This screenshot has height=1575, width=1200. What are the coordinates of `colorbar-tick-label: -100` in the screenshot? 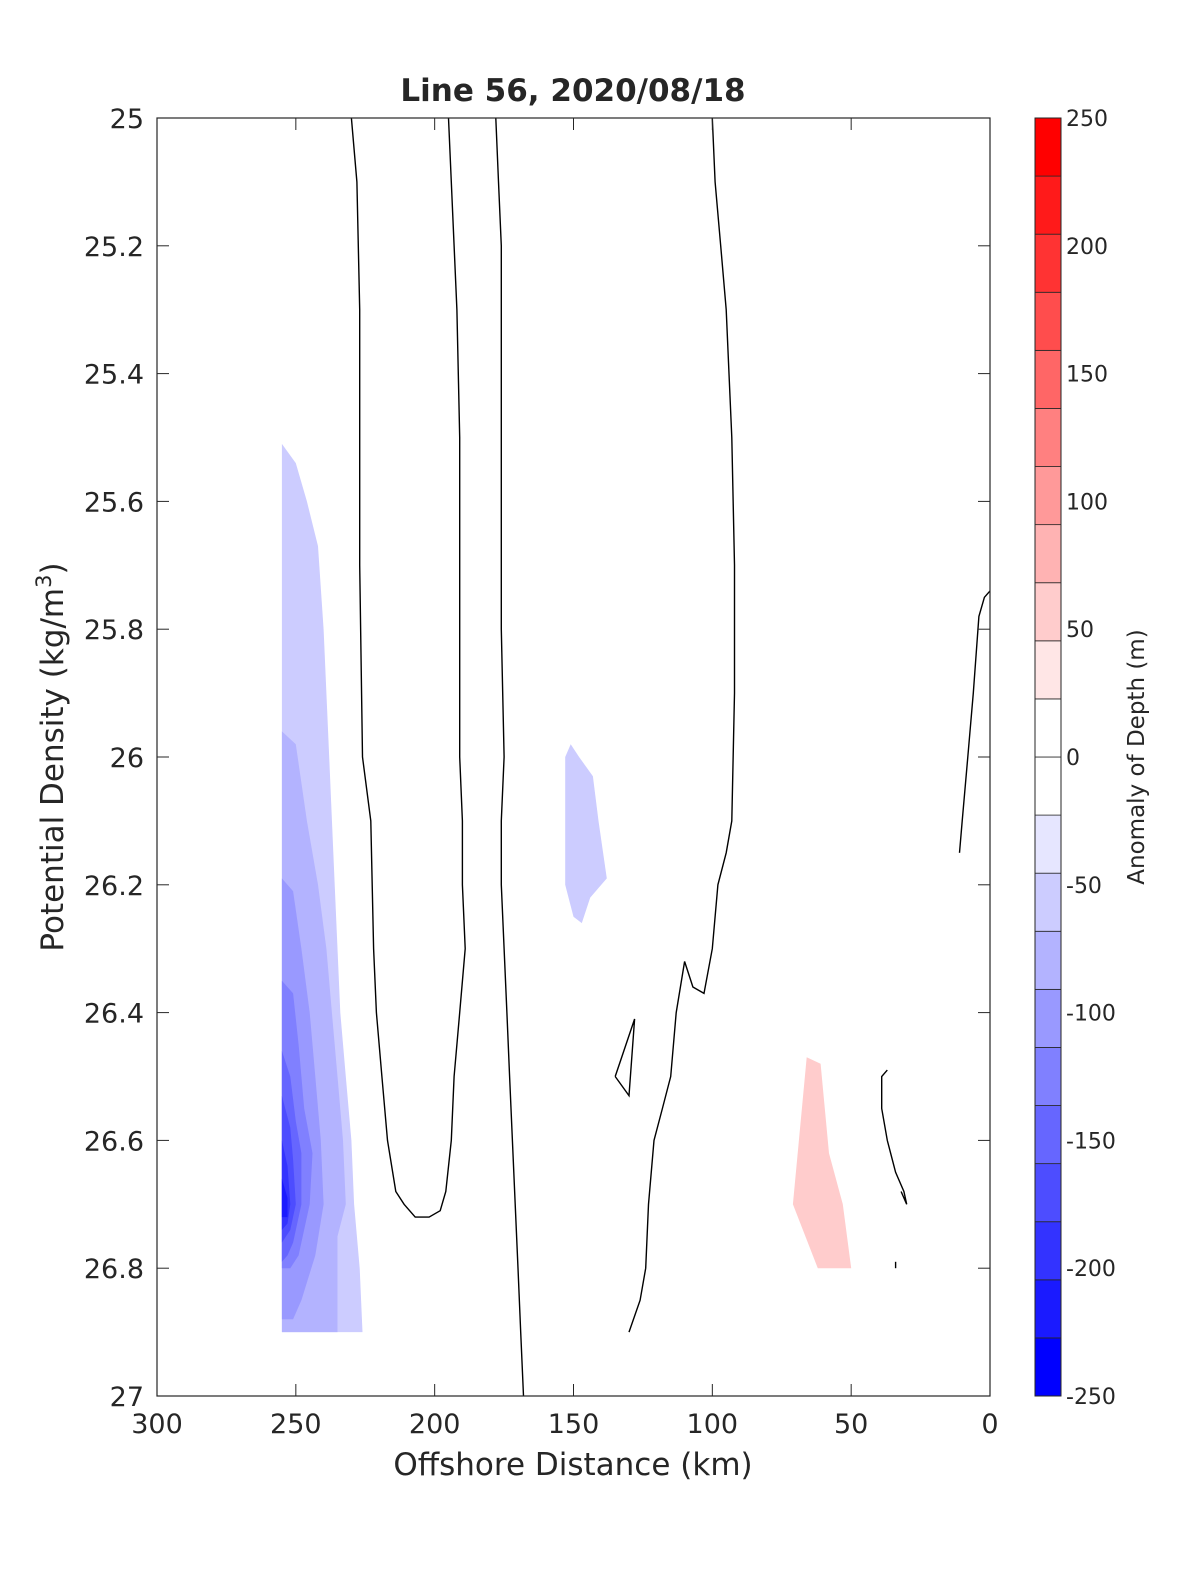 It's located at (1091, 1014).